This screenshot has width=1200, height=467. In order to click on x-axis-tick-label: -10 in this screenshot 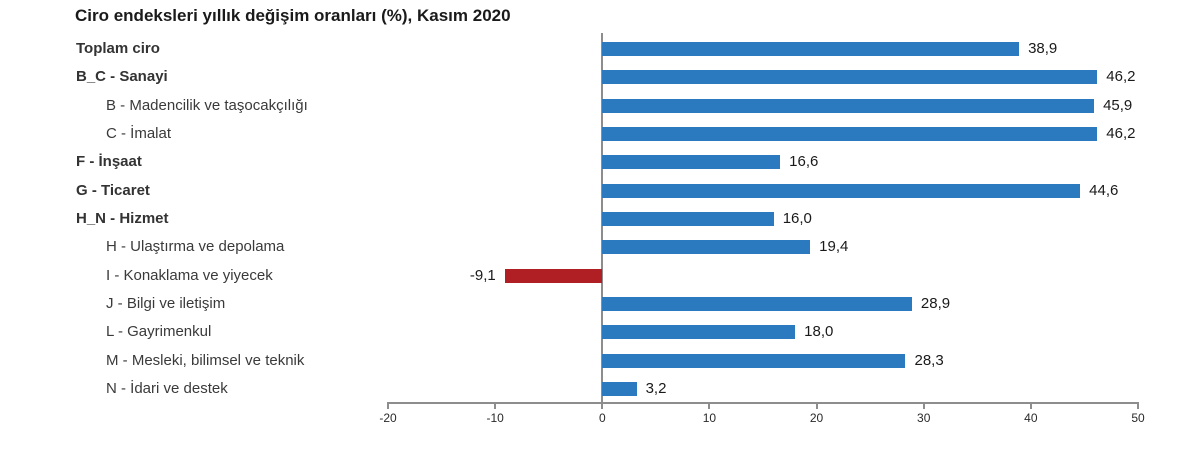, I will do `click(495, 418)`.